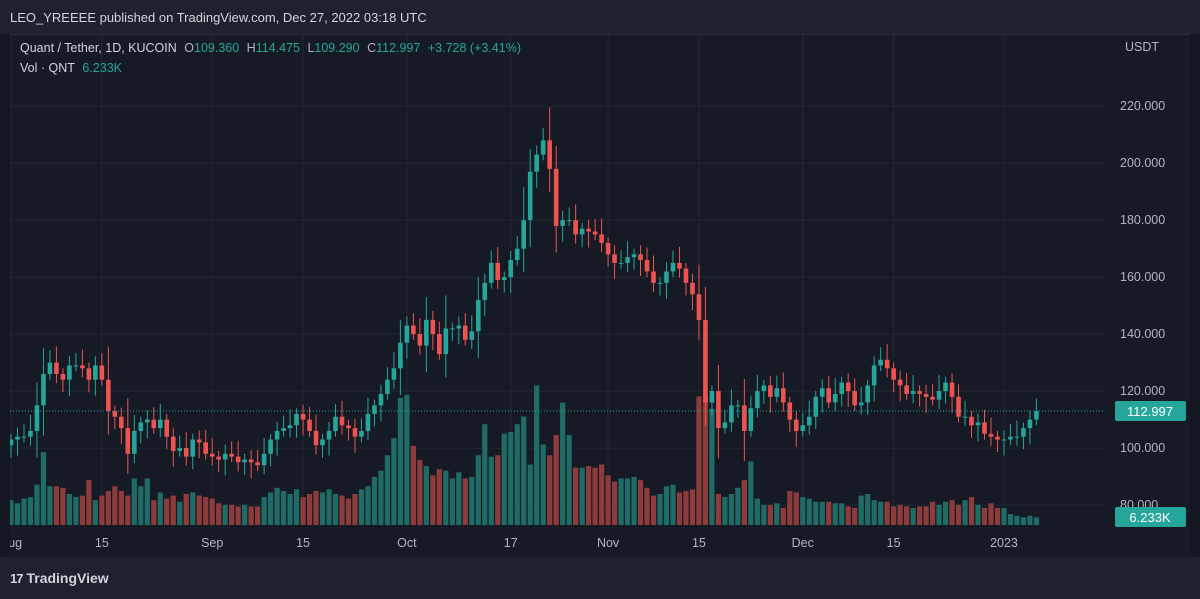  Describe the element at coordinates (1150, 517) in the screenshot. I see `volume-badge` at that location.